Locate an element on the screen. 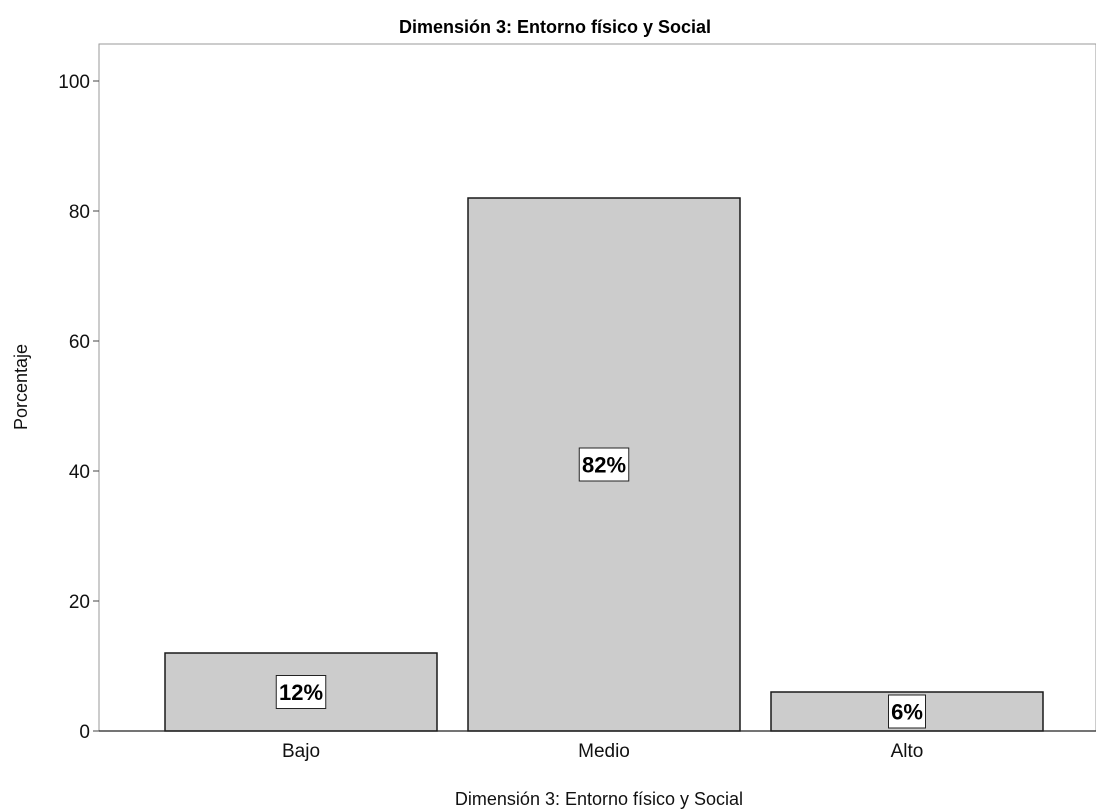 This screenshot has height=810, width=1096. data-label-text: 12% is located at coordinates (301, 692).